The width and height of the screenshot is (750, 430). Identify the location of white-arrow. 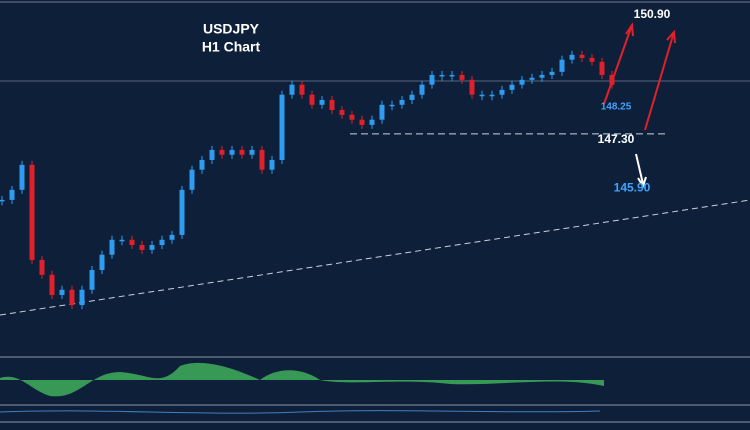
(641, 171).